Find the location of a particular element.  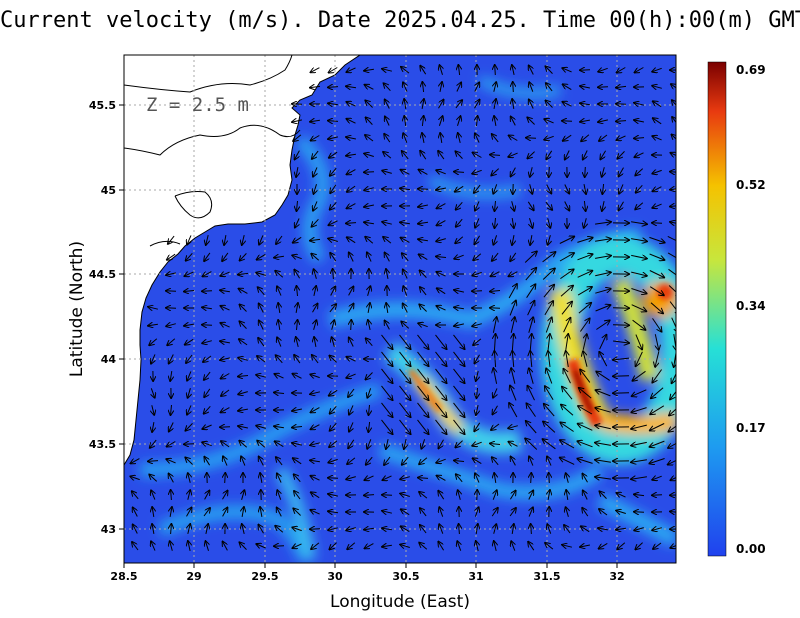

colorbar-tick-label: 0.00 is located at coordinates (751, 549).